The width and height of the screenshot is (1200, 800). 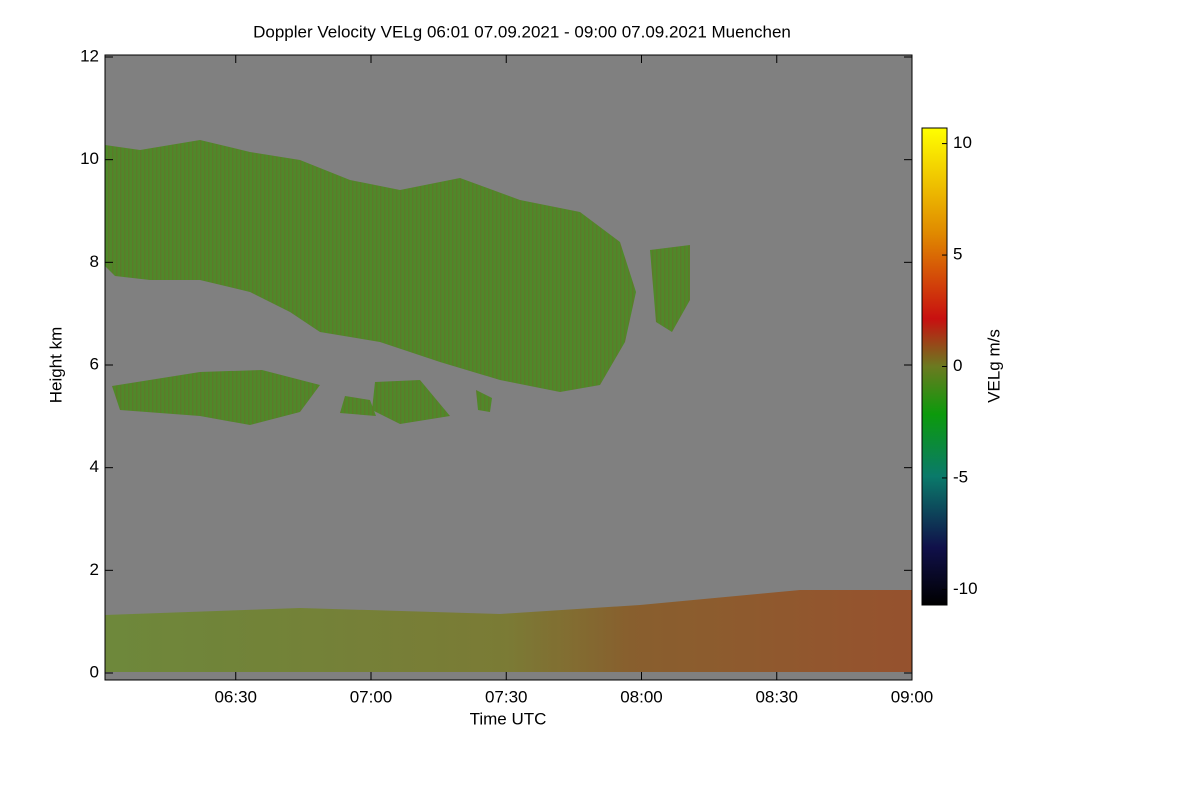 I want to click on x-tick-label: 09:00, so click(x=912, y=696).